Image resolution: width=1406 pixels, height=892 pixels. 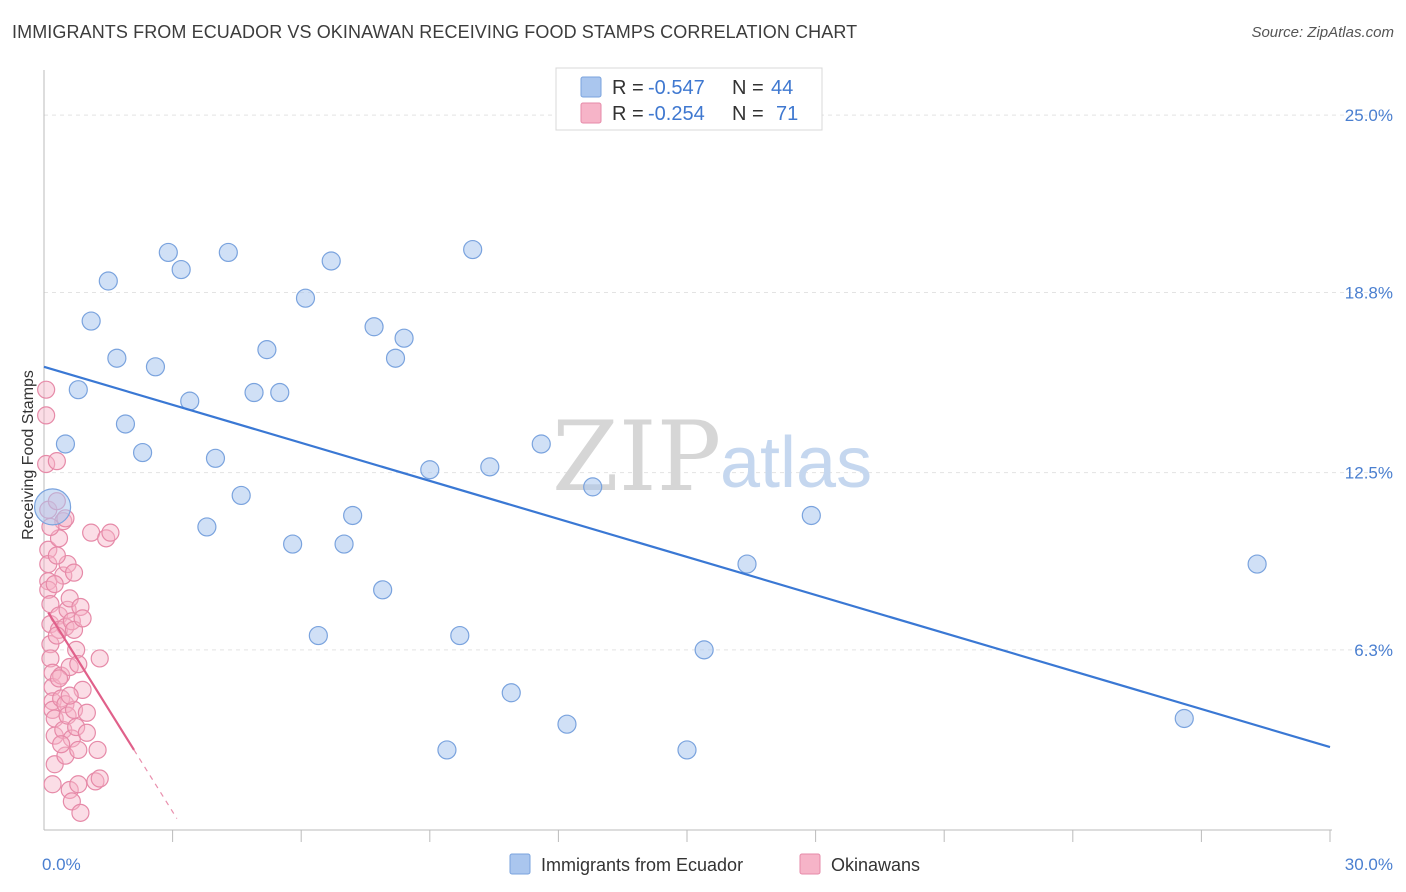 What do you see at coordinates (1369, 115) in the screenshot?
I see `y-tick-label-3: 25.0%` at bounding box center [1369, 115].